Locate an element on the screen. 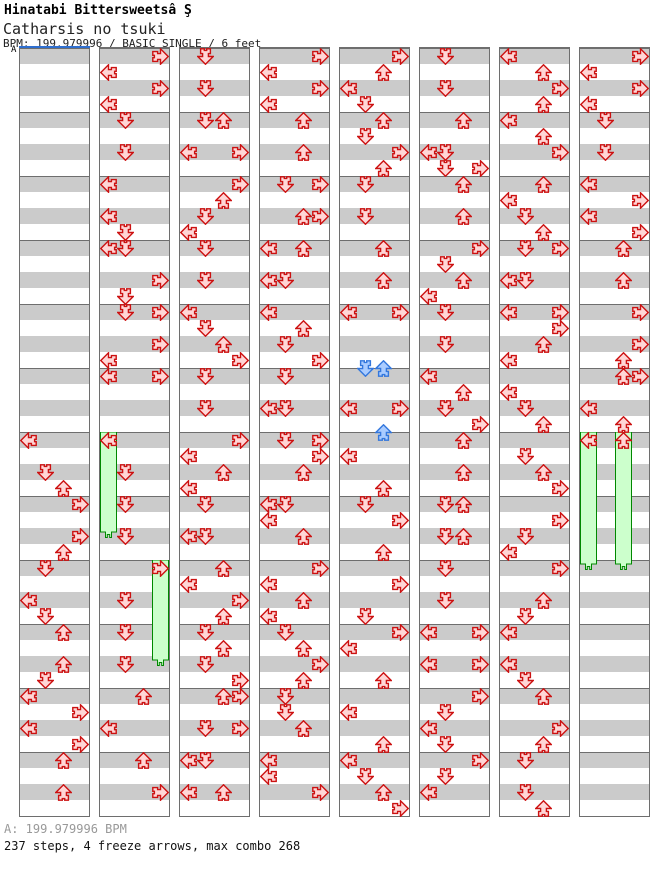  song-title: Catharsis no tsuki is located at coordinates (84, 29).